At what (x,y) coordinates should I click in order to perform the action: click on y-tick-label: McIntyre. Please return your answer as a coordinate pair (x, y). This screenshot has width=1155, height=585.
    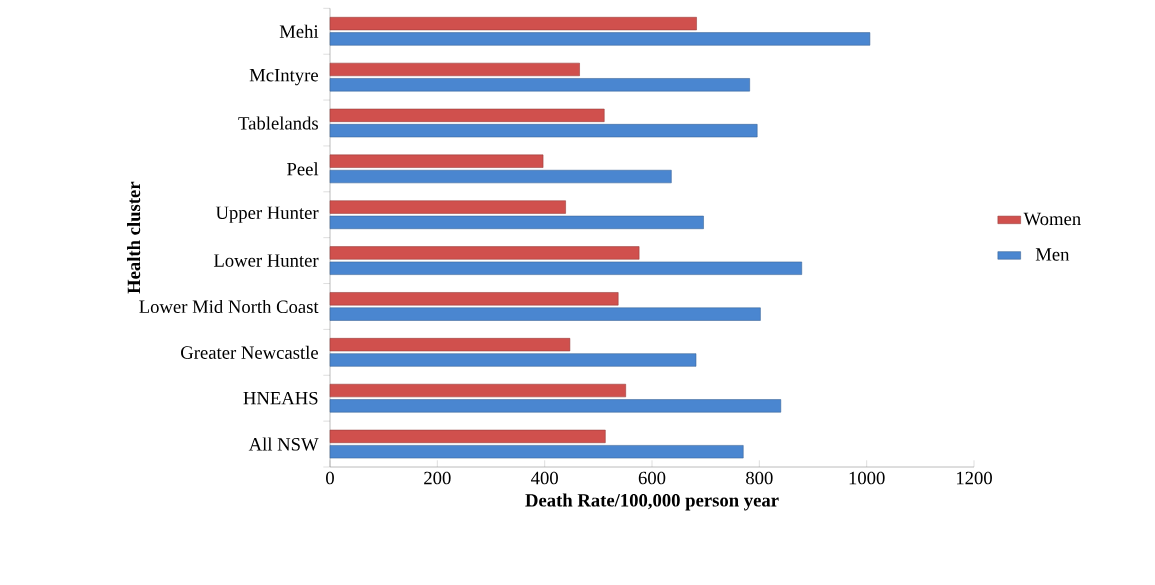
    Looking at the image, I should click on (283, 77).